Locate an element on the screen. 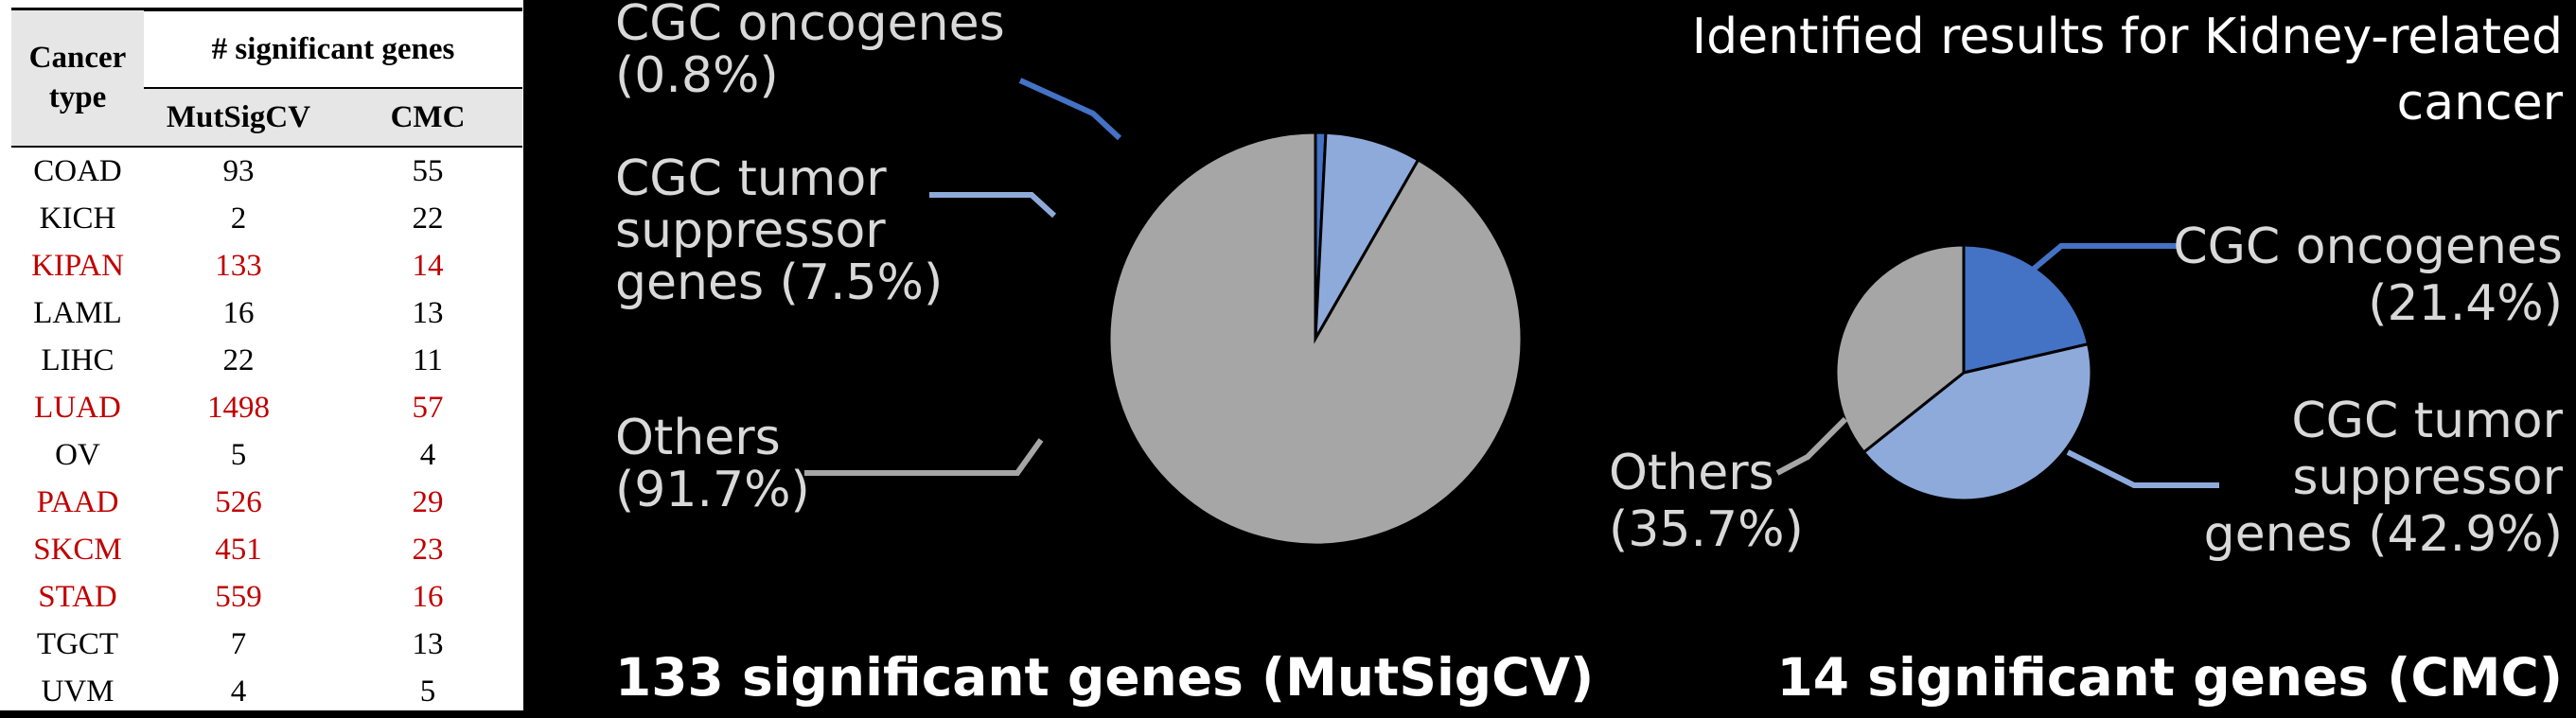 This screenshot has width=2576, height=718. cmc-slice-label: genes (42.9%) is located at coordinates (2383, 535).